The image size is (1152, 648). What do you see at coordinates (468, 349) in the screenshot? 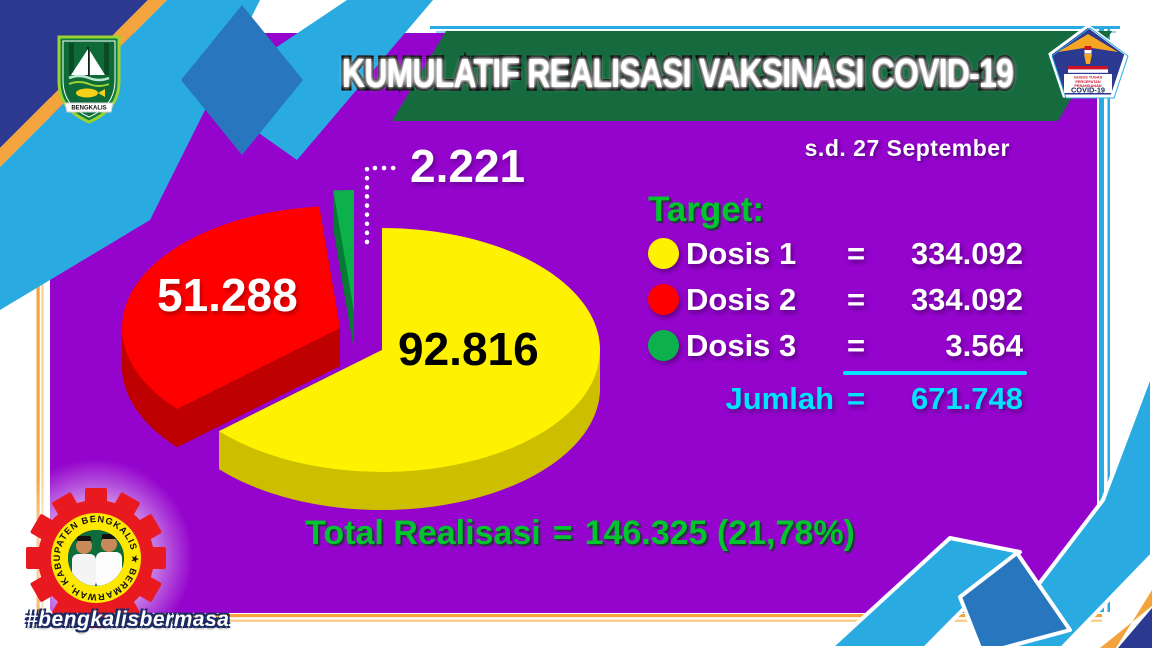
I see `pie-label-dosis1: 92.816` at bounding box center [468, 349].